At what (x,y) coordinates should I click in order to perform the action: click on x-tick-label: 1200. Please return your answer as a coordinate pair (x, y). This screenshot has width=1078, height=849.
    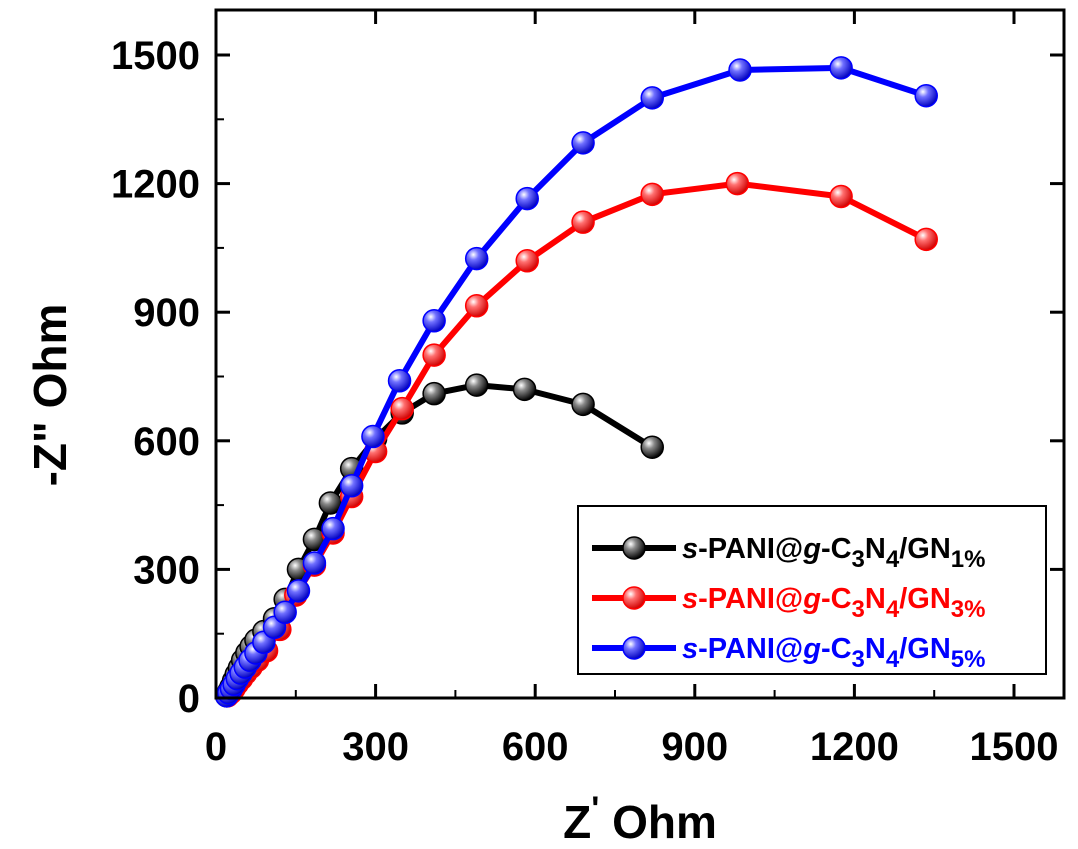
    Looking at the image, I should click on (854, 747).